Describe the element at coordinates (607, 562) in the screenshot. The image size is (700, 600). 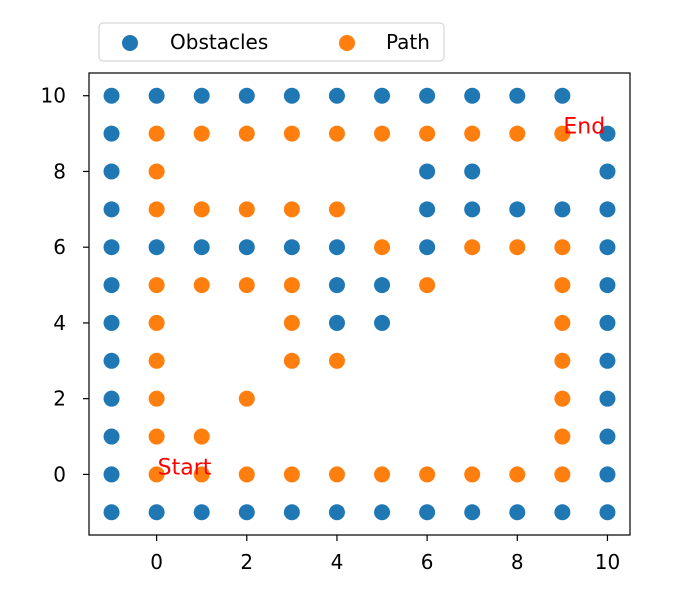
I see `x-tick-label: 10` at that location.